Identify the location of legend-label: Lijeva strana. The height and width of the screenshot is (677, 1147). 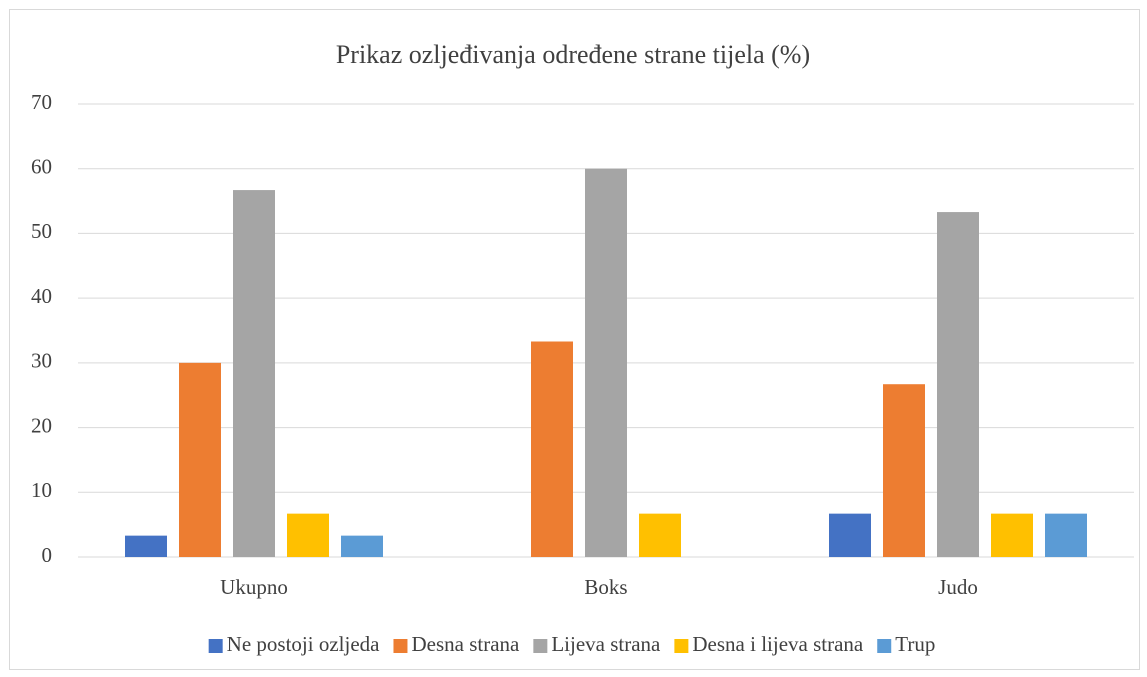
(606, 644).